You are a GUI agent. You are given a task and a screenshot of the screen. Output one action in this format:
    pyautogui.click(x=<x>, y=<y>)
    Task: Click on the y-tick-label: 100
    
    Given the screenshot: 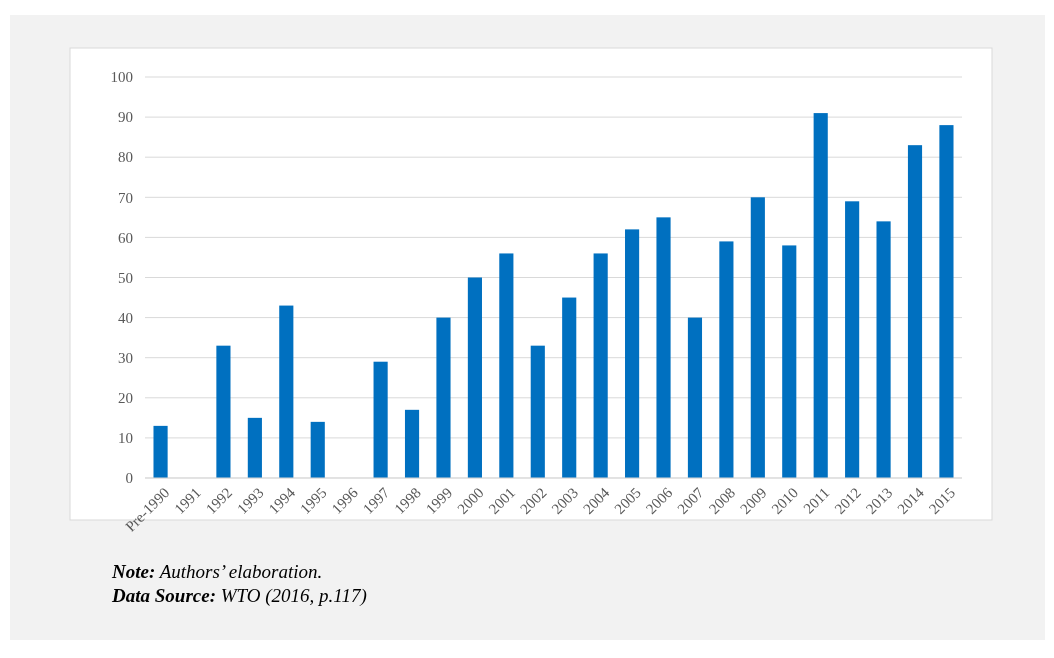 What is the action you would take?
    pyautogui.click(x=121, y=77)
    